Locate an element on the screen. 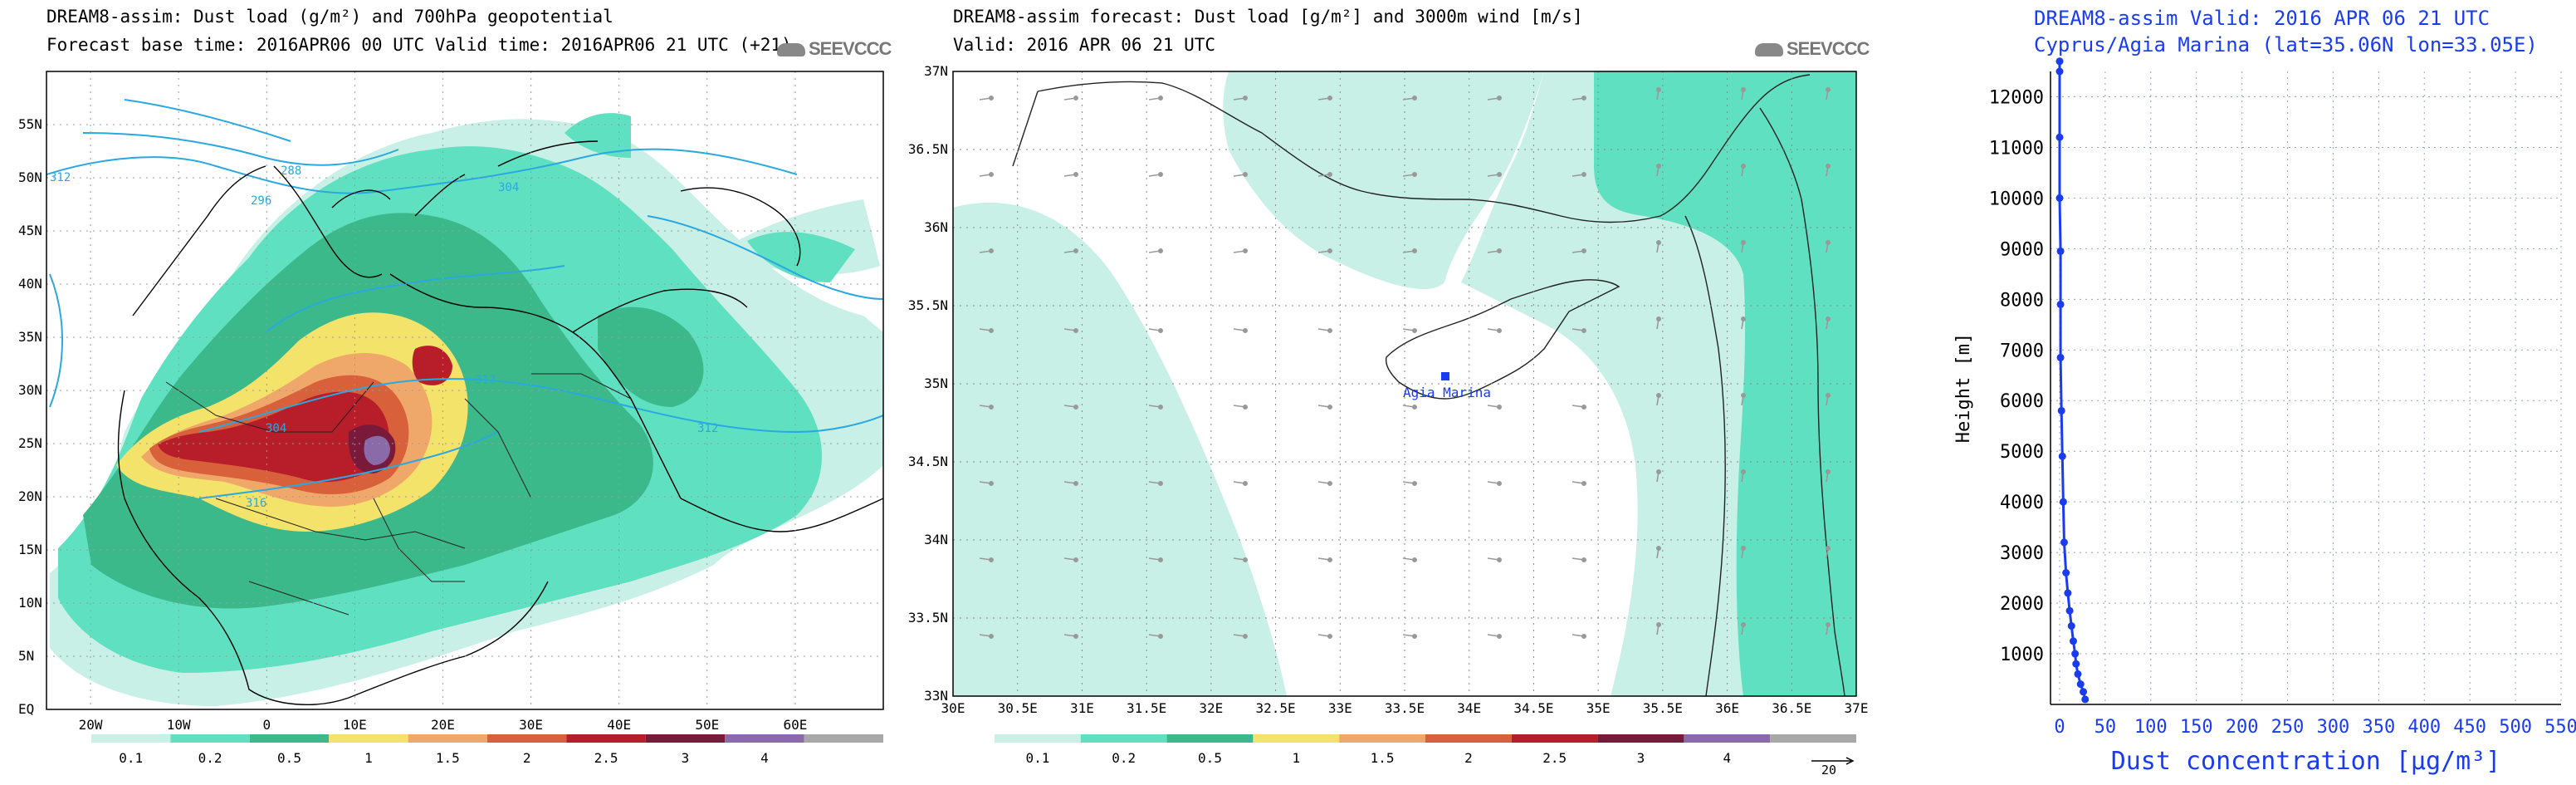  longitude-tick-label: 60E is located at coordinates (795, 725).